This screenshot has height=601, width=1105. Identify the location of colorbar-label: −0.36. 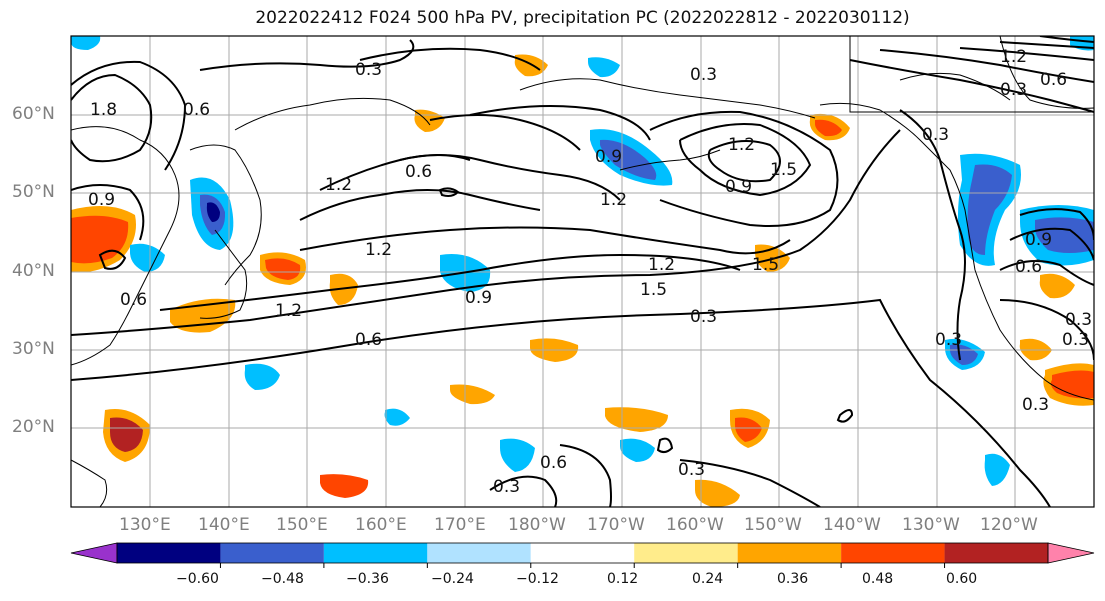
(367, 579).